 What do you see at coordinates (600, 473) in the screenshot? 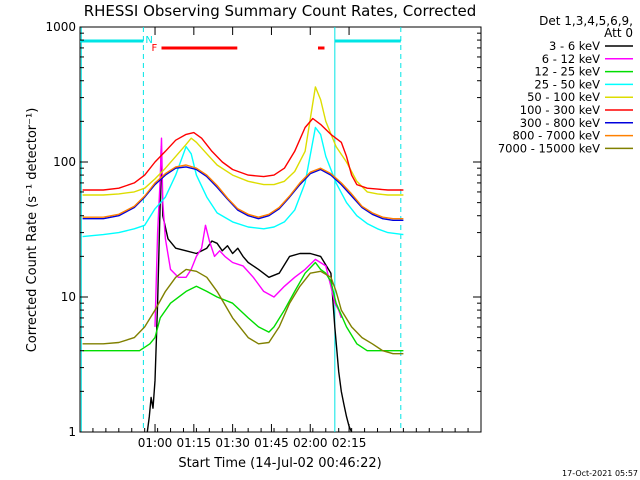
I see `footer-date: 17-Oct-2021 05:57` at bounding box center [600, 473].